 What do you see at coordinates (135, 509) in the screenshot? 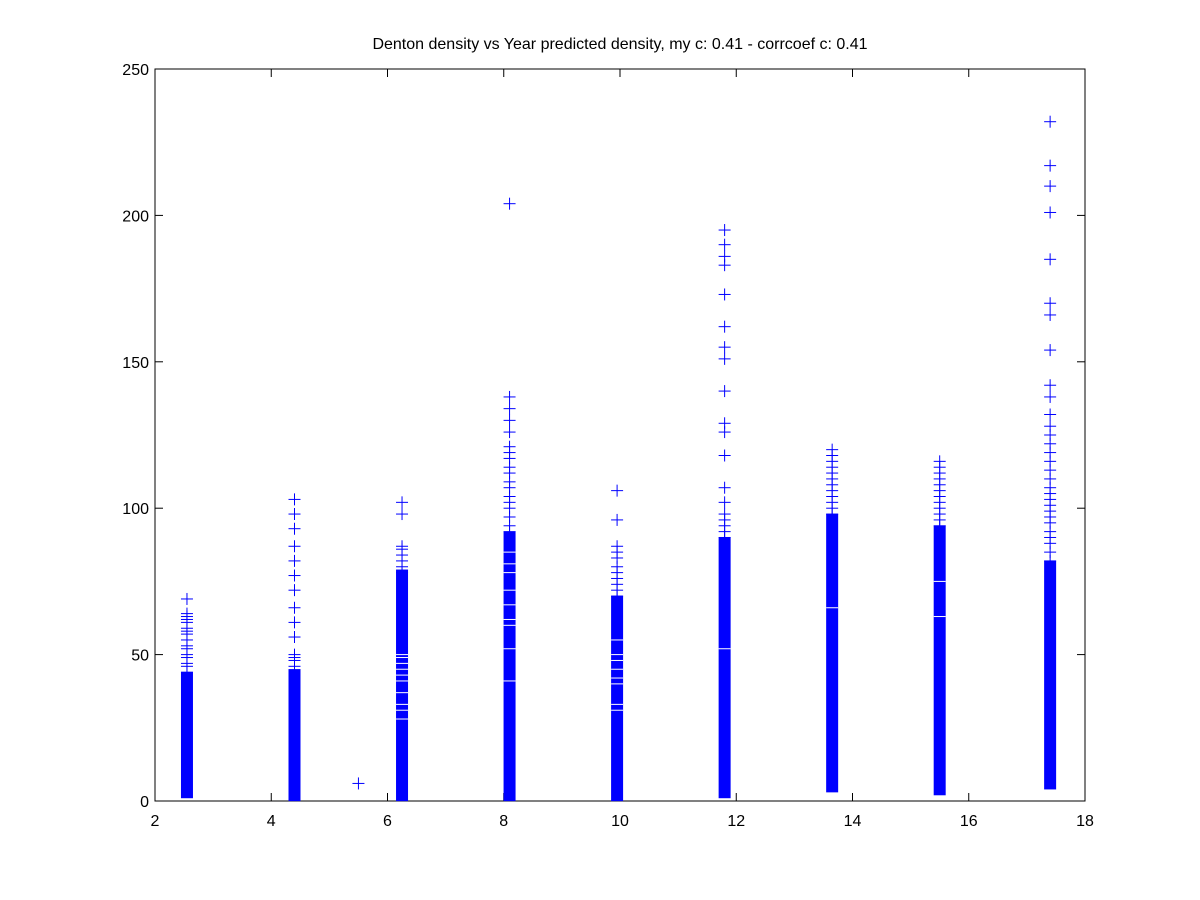
I see `y-tick-label: 100` at bounding box center [135, 509].